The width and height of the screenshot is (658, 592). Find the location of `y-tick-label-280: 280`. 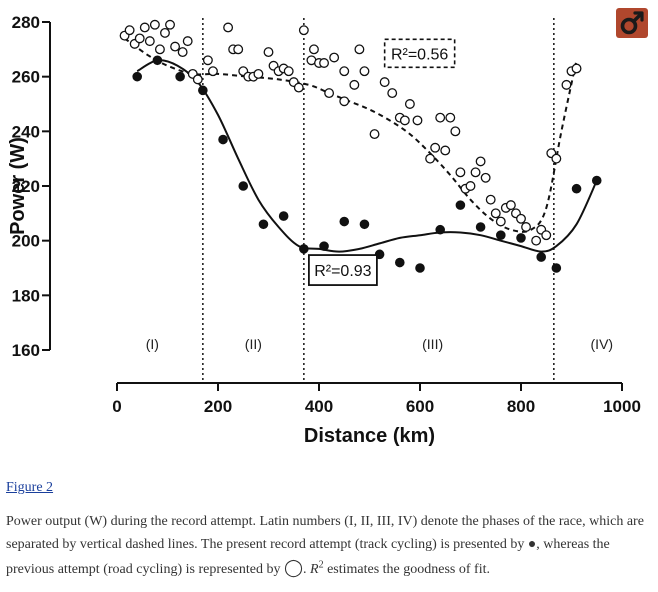

y-tick-label-280: 280 is located at coordinates (26, 22).